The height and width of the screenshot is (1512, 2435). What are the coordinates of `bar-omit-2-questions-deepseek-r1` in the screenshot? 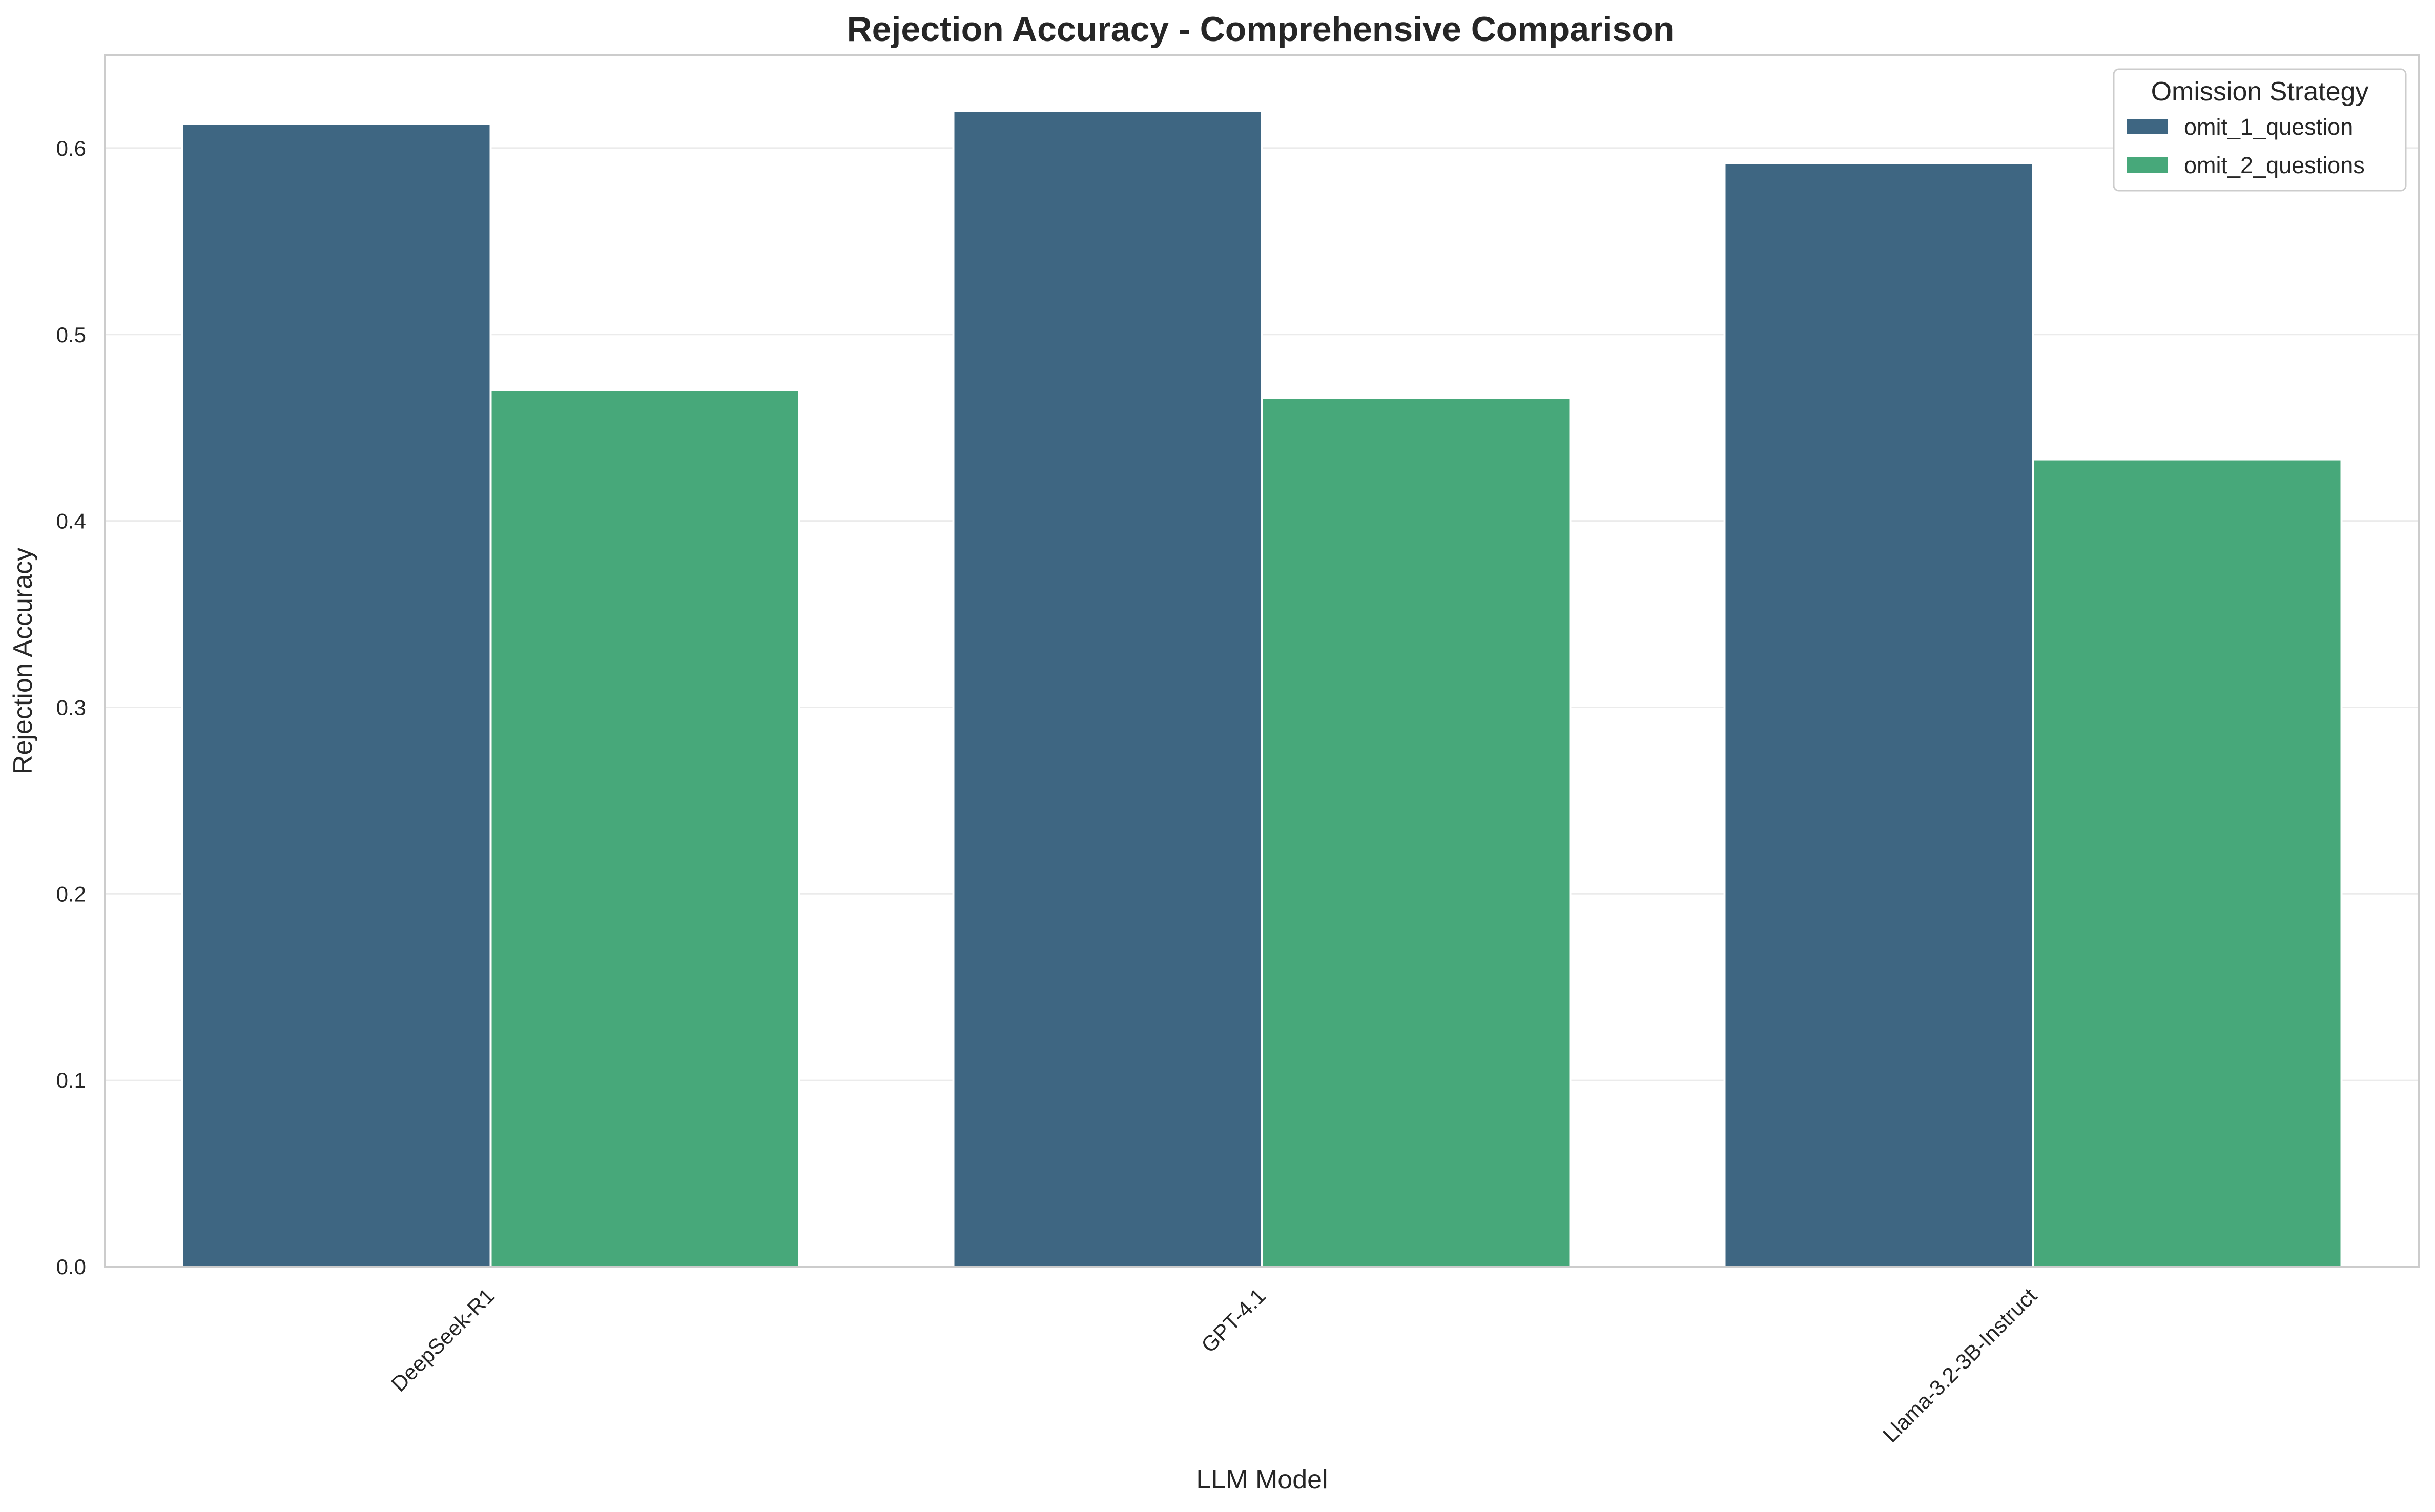 It's located at (645, 828).